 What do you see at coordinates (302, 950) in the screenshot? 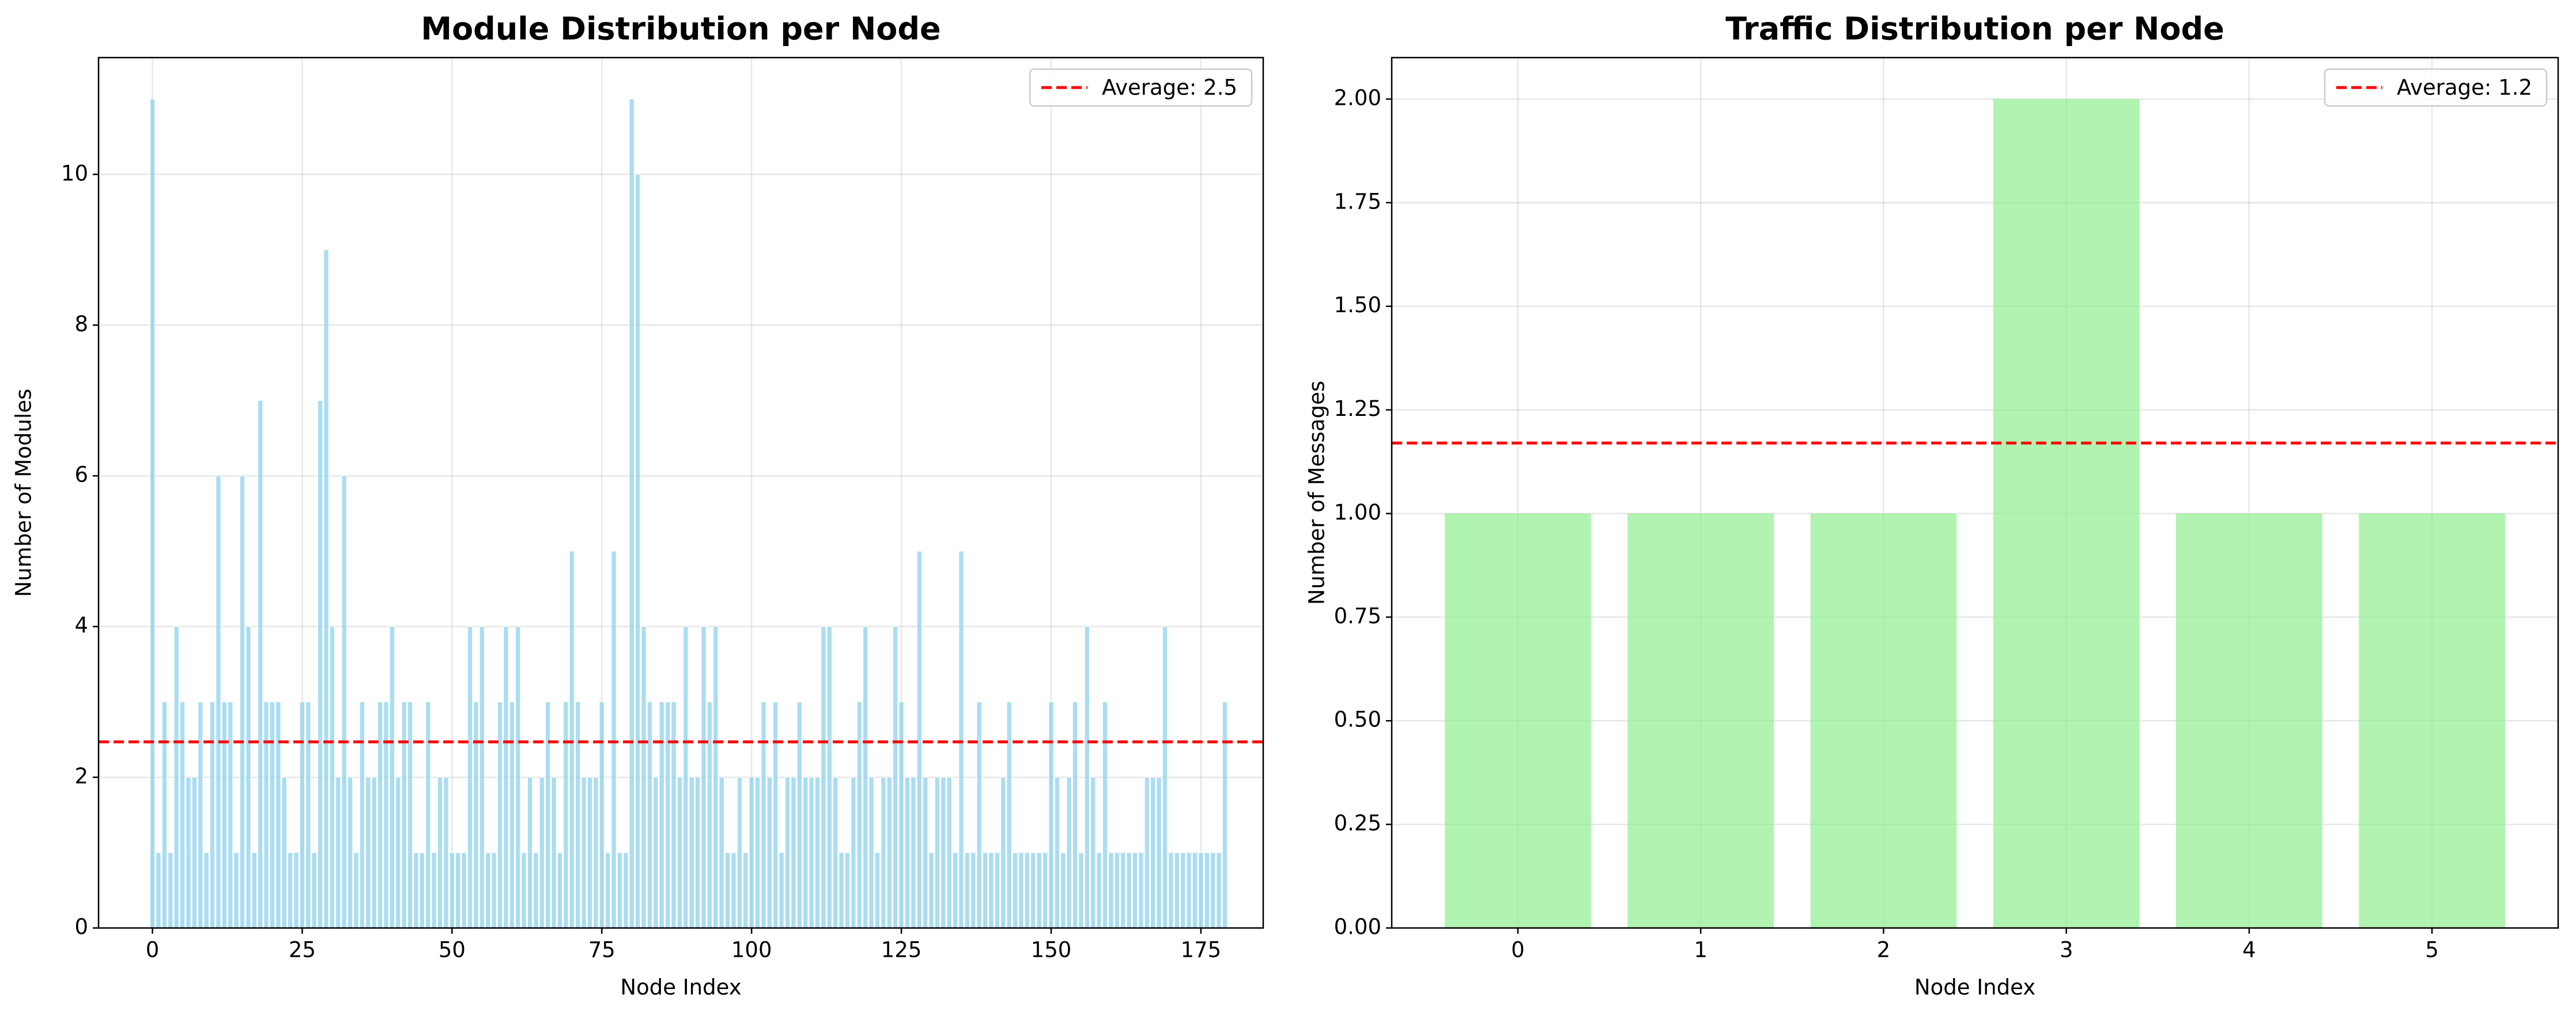
I see `x-tick-label: 25` at bounding box center [302, 950].